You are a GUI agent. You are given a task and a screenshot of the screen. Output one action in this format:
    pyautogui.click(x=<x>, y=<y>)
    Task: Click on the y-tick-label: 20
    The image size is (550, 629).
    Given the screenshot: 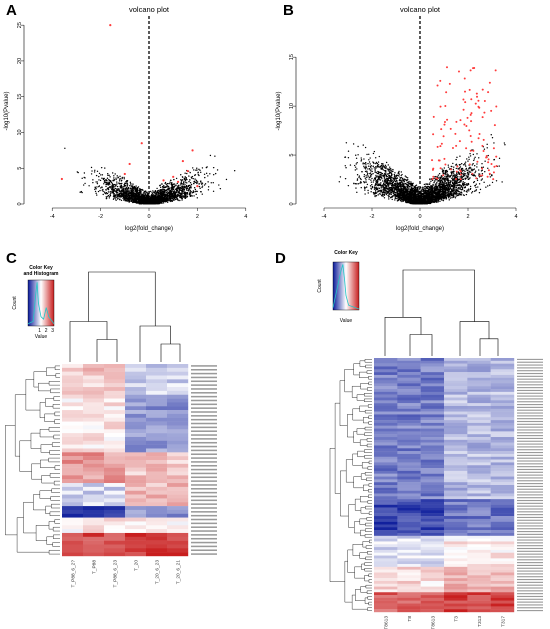 What is the action you would take?
    pyautogui.click(x=20, y=61)
    